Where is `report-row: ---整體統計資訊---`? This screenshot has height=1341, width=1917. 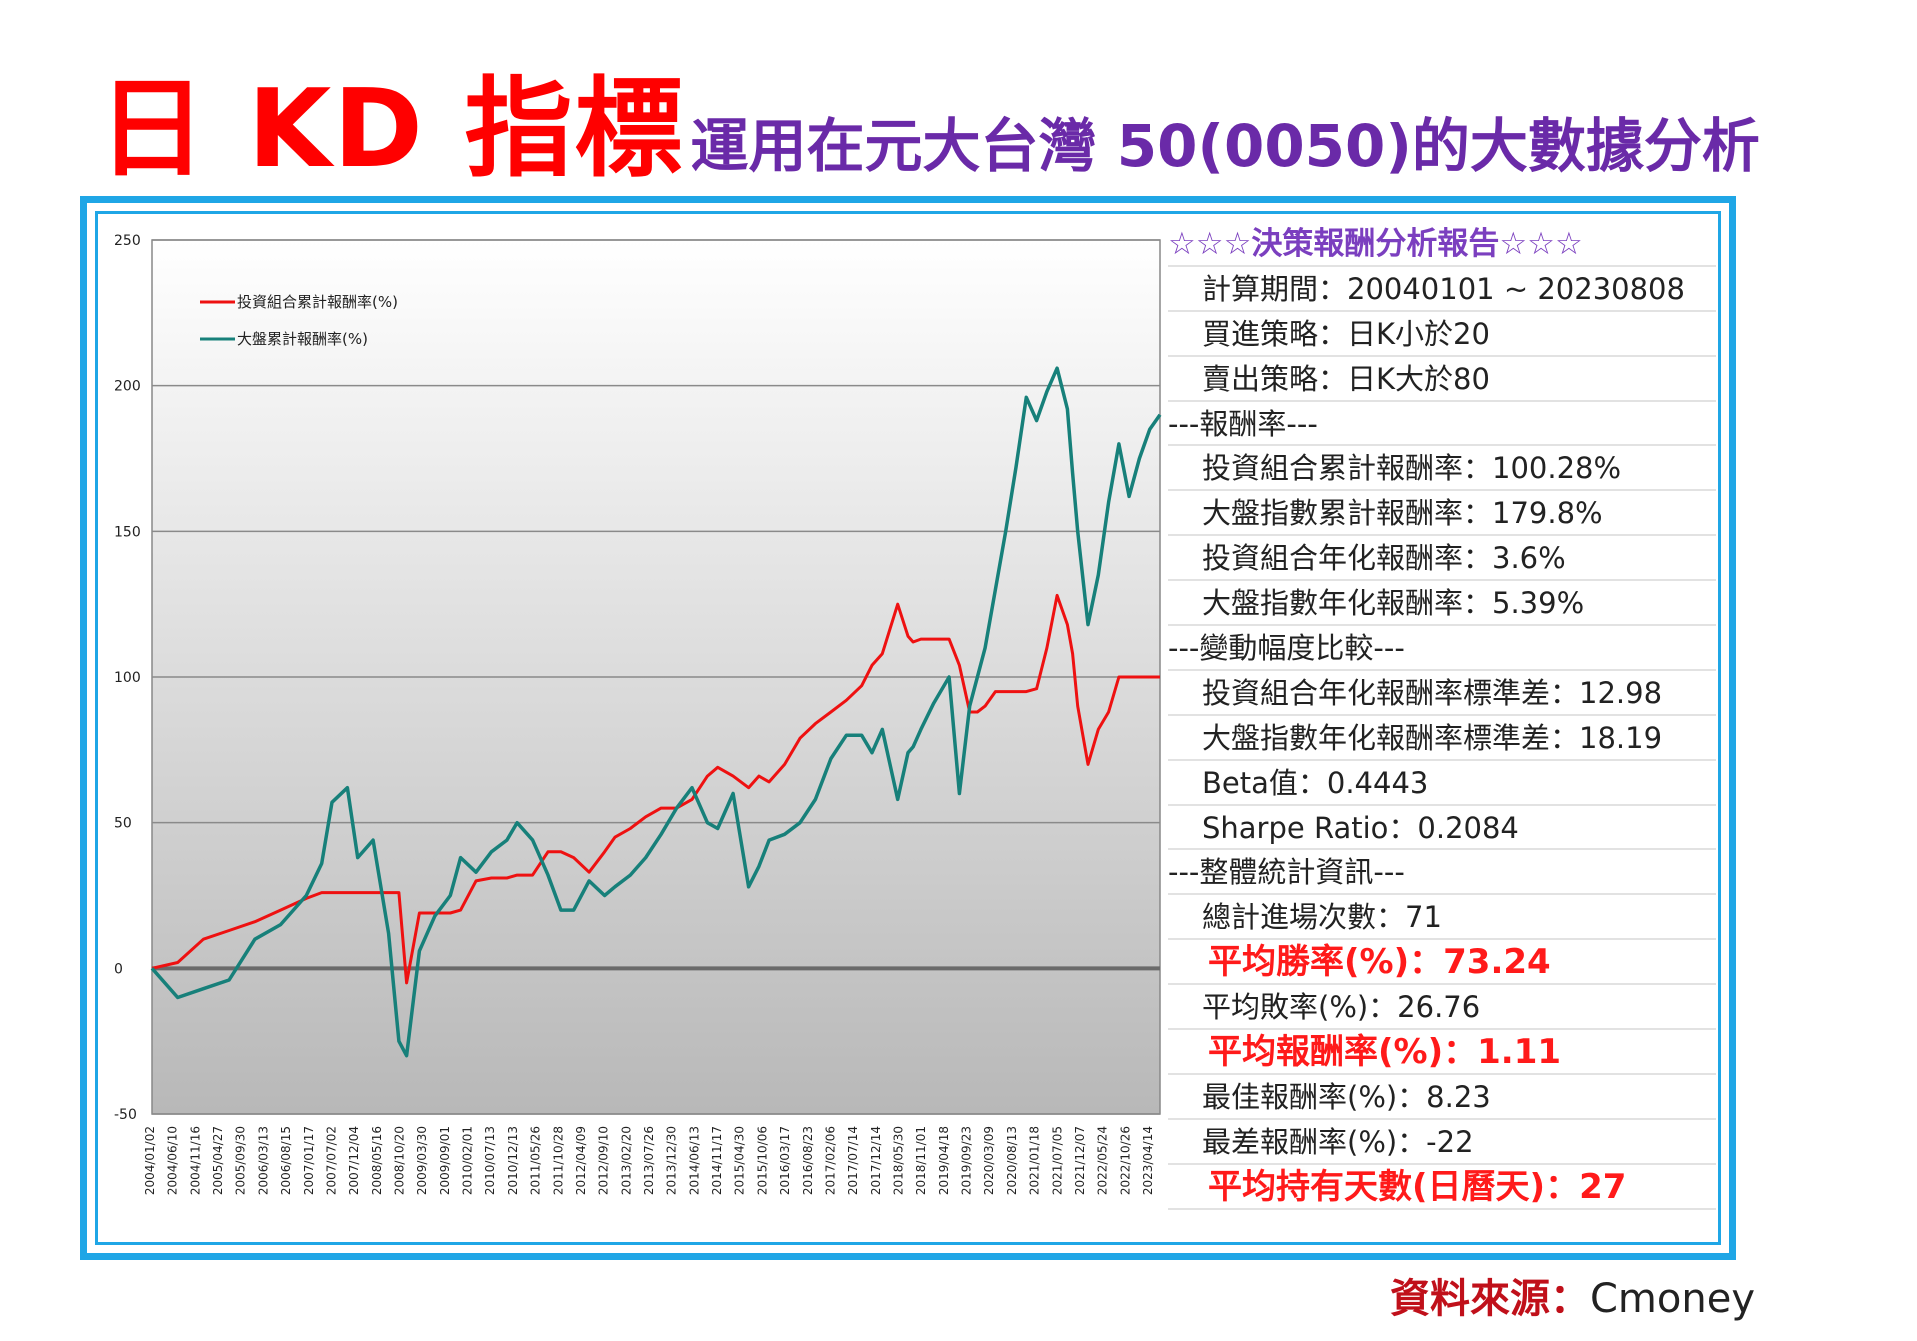
report-row: ---整體統計資訊--- is located at coordinates (1442, 873).